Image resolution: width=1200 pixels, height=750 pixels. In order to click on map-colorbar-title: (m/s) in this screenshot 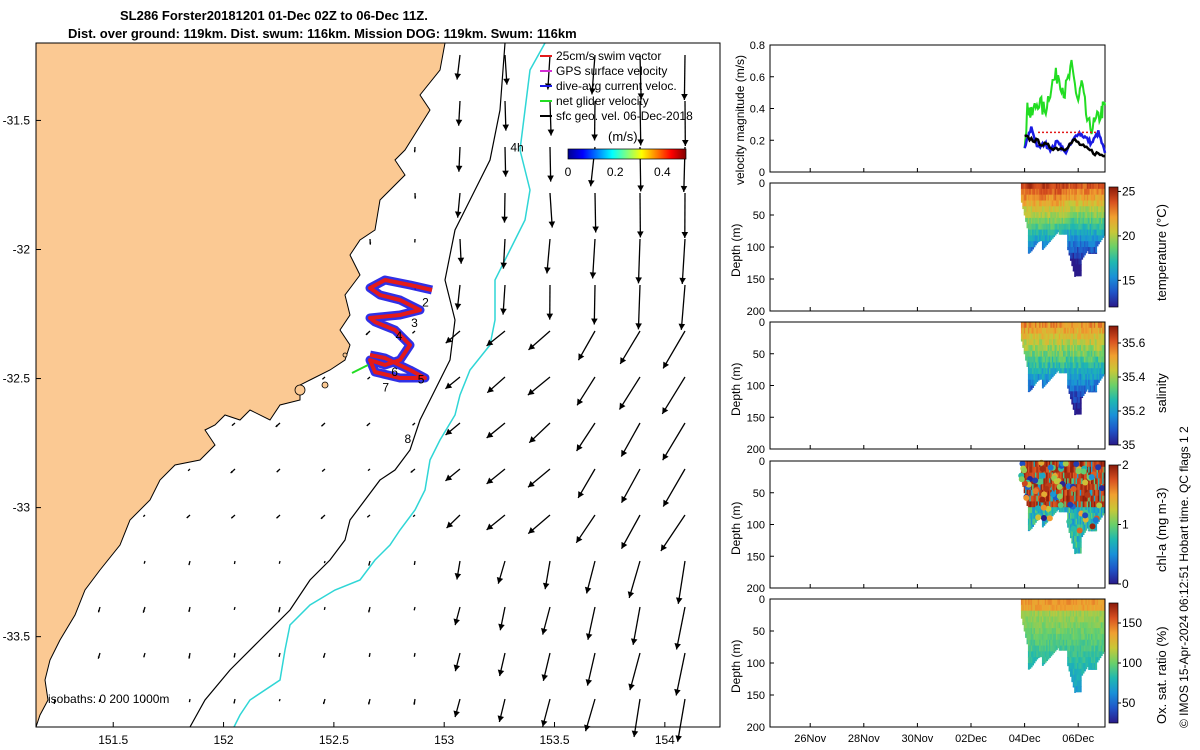, I will do `click(623, 136)`.